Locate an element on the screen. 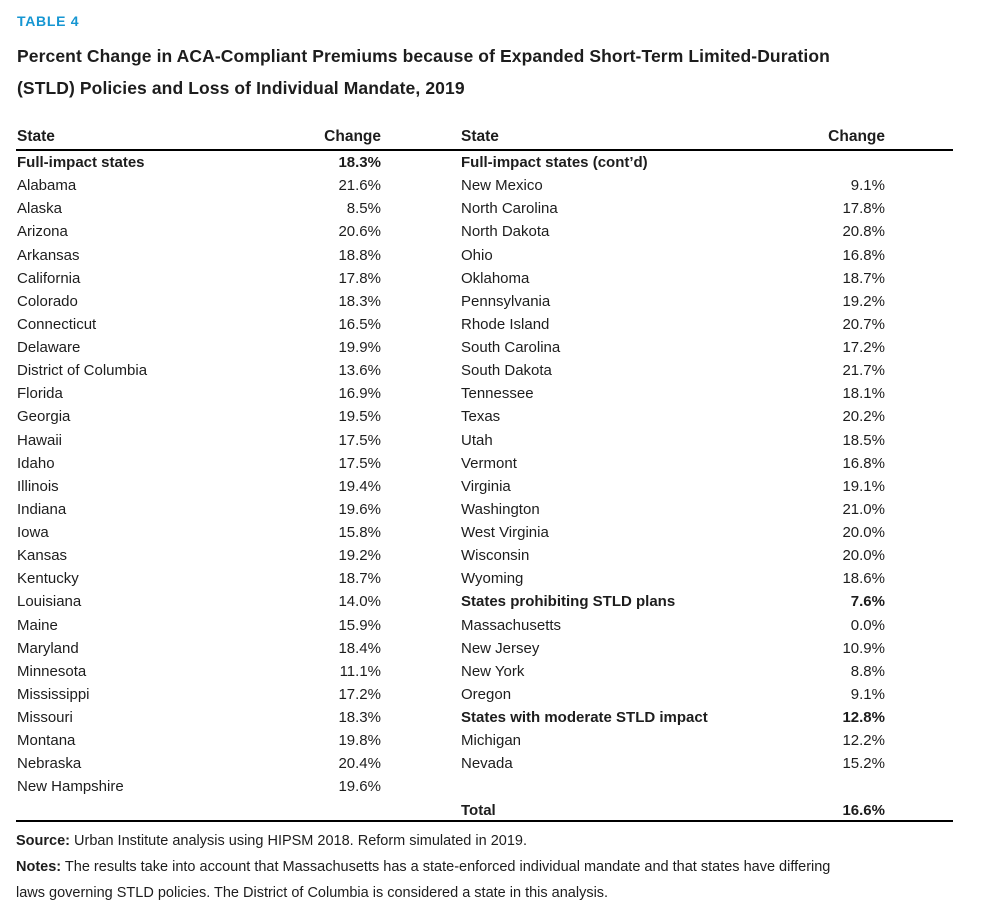 This screenshot has height=911, width=984. state-cell: North Carolina is located at coordinates (509, 209).